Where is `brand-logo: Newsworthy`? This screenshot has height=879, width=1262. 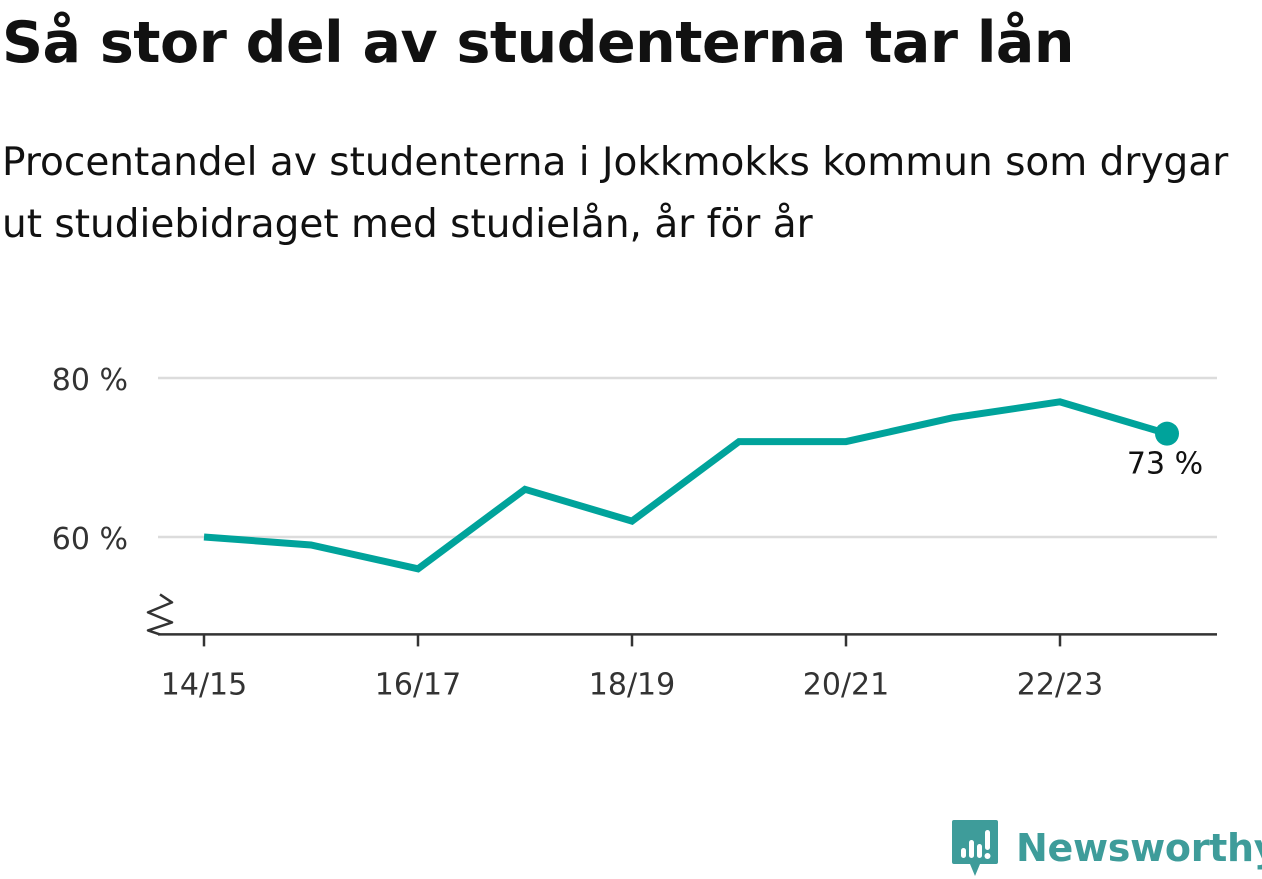 brand-logo: Newsworthy is located at coordinates (1106, 848).